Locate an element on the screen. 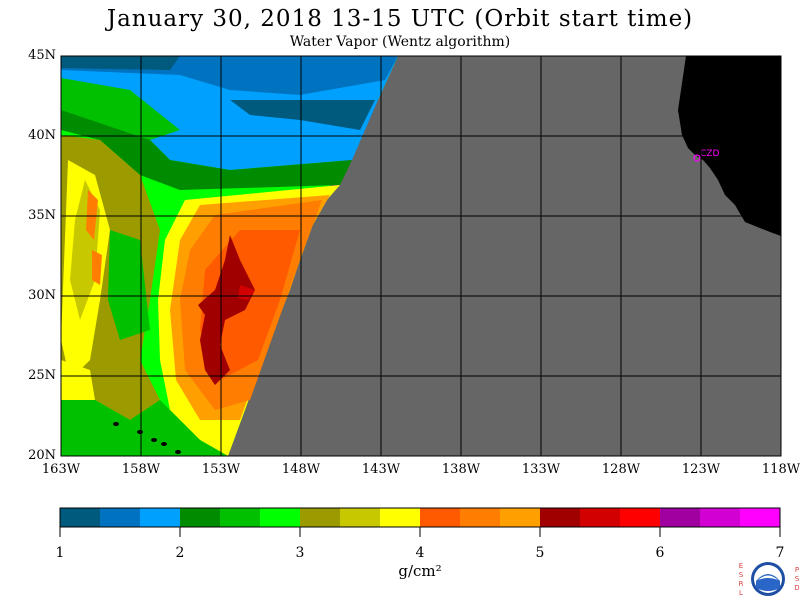  colorbar-tick-4: 4 is located at coordinates (420, 553).